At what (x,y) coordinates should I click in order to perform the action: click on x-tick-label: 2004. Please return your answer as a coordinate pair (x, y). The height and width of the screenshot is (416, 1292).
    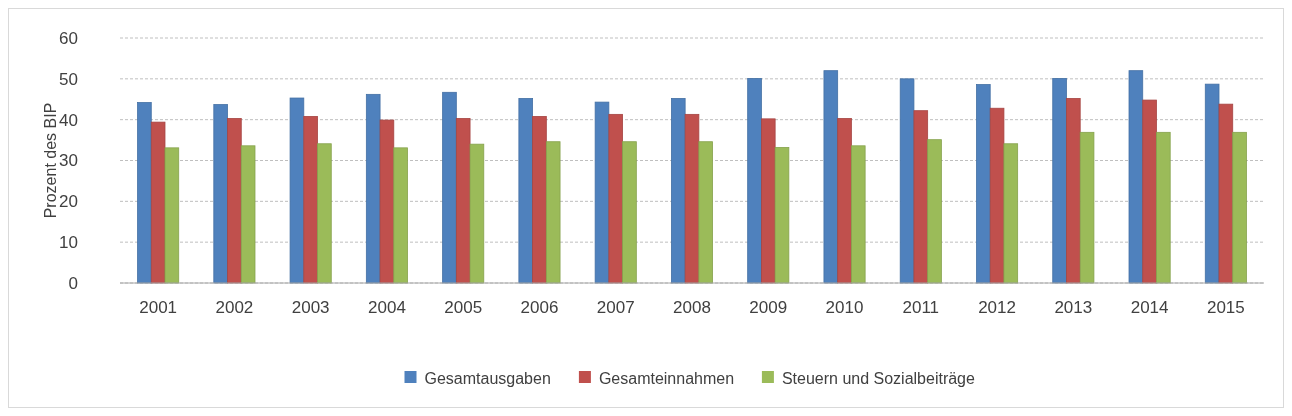
    Looking at the image, I should click on (387, 307).